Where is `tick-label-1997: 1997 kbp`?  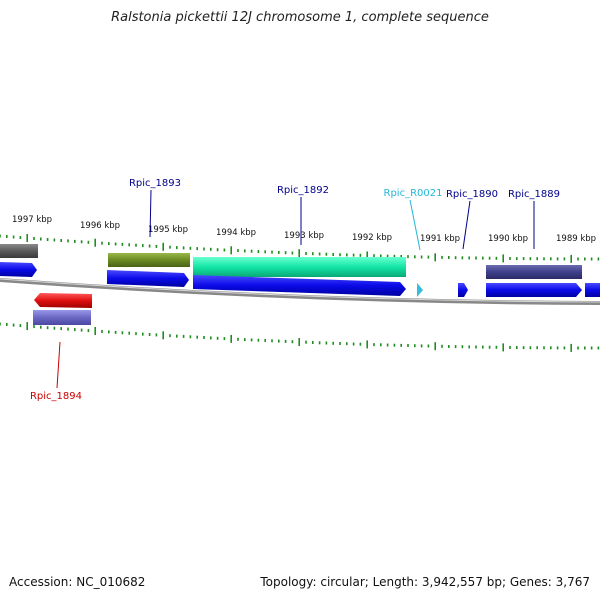 tick-label-1997: 1997 kbp is located at coordinates (32, 220).